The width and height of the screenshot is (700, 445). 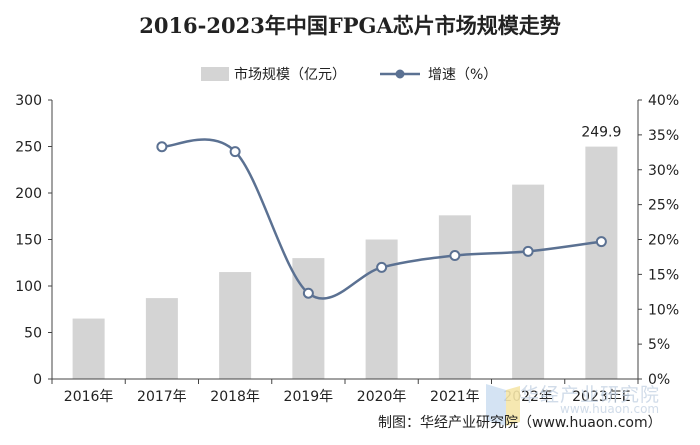 I want to click on right-tick-label: 5%, so click(x=659, y=345).